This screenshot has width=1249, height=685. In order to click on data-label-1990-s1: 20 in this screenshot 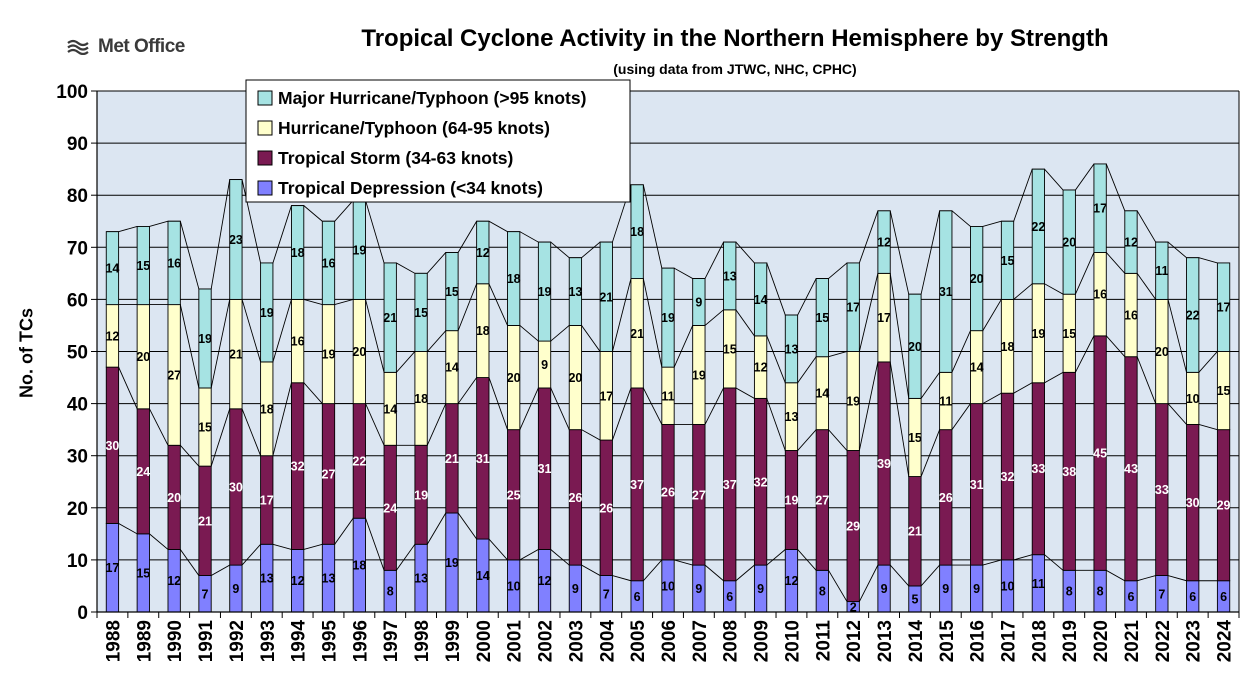, I will do `click(174, 498)`.